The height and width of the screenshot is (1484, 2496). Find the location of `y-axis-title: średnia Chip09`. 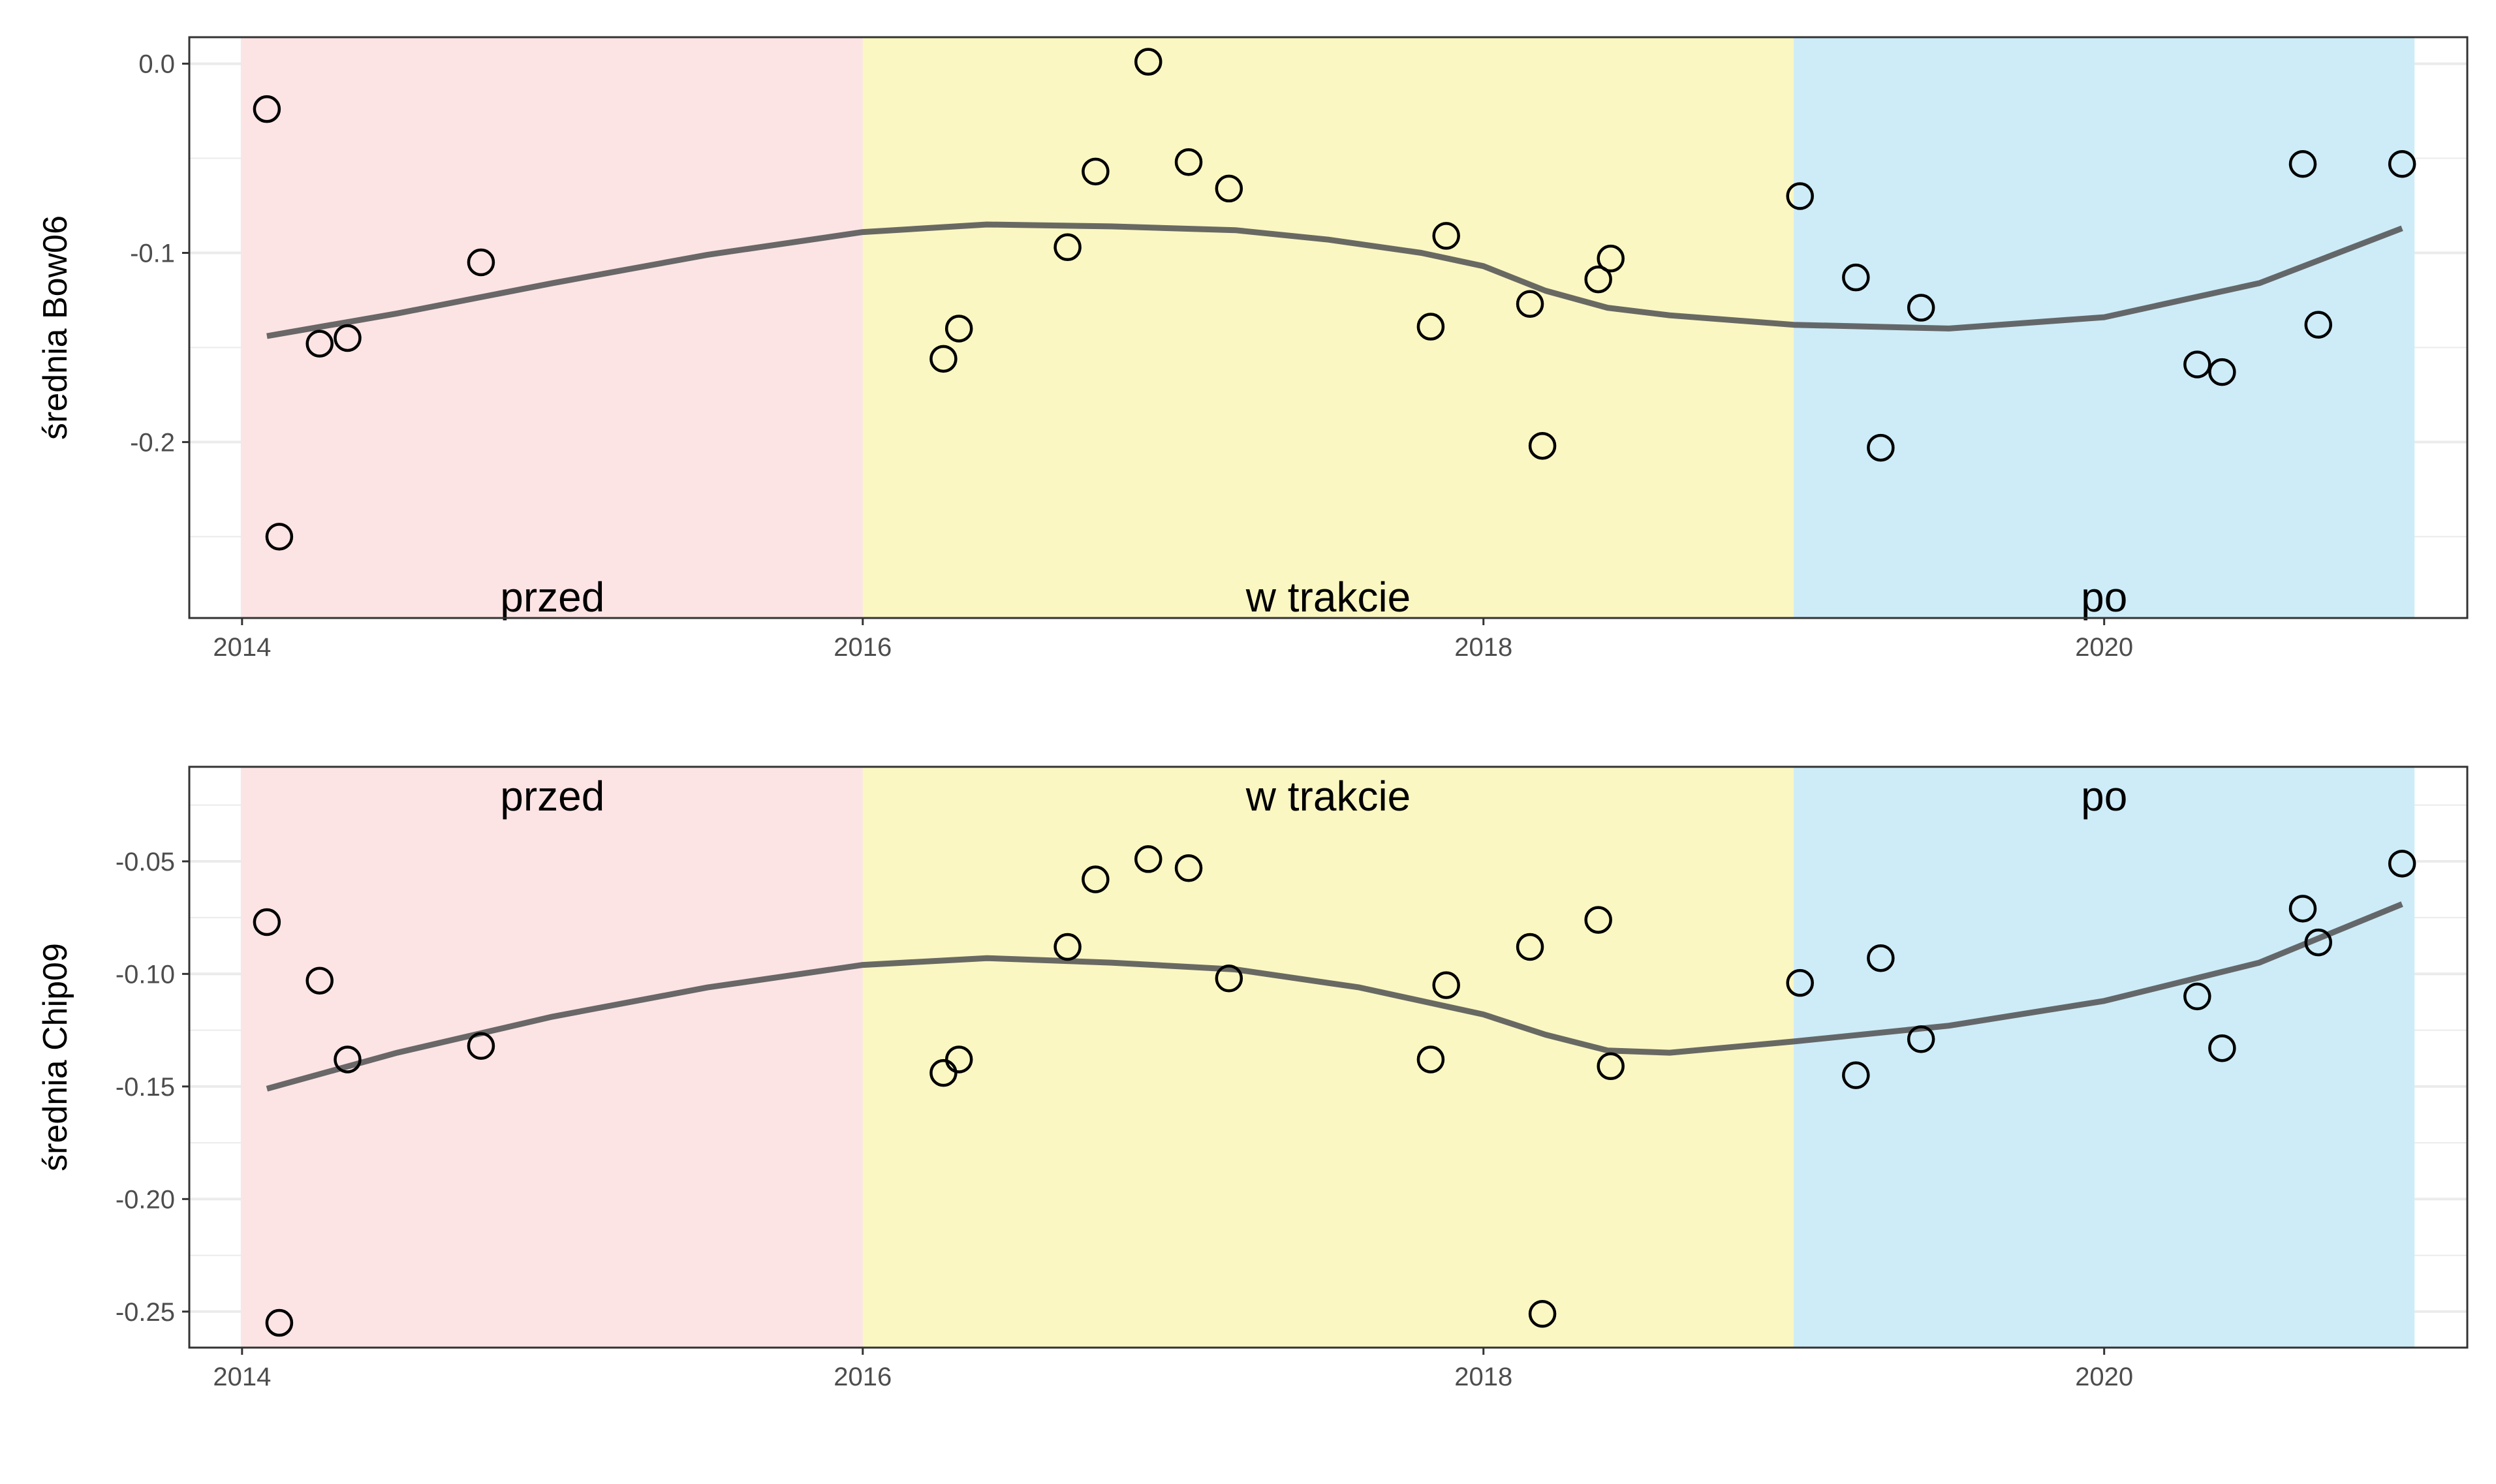

y-axis-title: średnia Chip09 is located at coordinates (56, 1057).